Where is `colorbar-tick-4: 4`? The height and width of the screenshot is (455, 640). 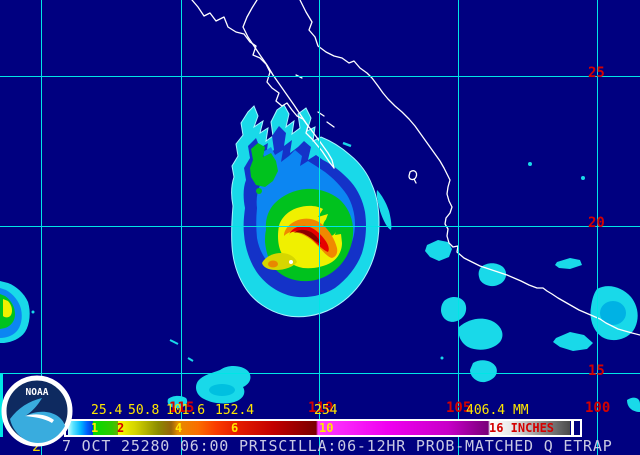 colorbar-tick-4: 4 is located at coordinates (179, 428).